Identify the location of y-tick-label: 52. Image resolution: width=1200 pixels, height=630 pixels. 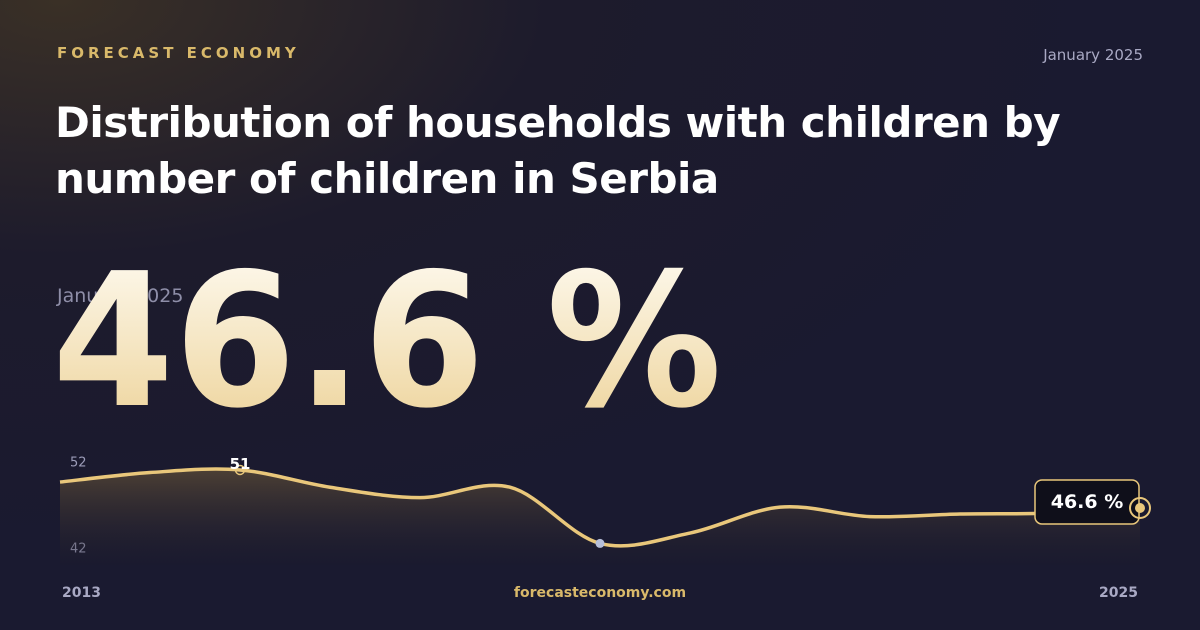
(78, 462).